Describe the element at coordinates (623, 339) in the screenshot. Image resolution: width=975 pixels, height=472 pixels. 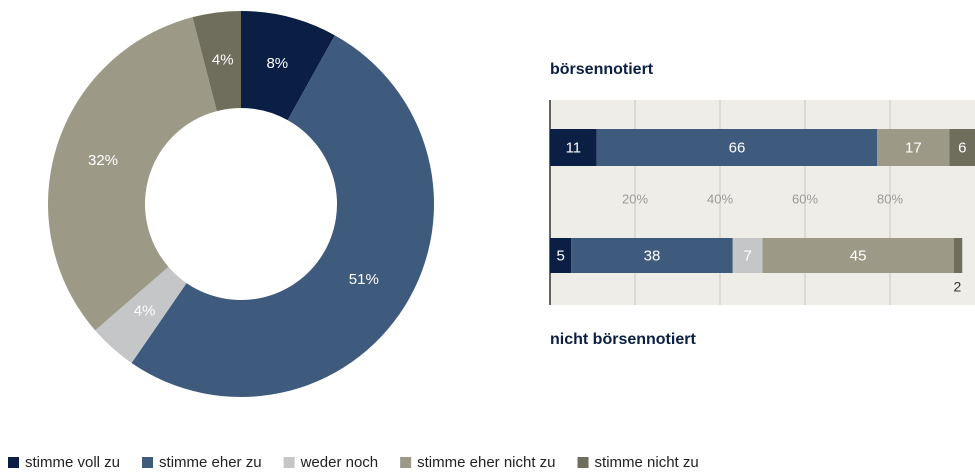
I see `row-title: nicht börsennotiert` at that location.